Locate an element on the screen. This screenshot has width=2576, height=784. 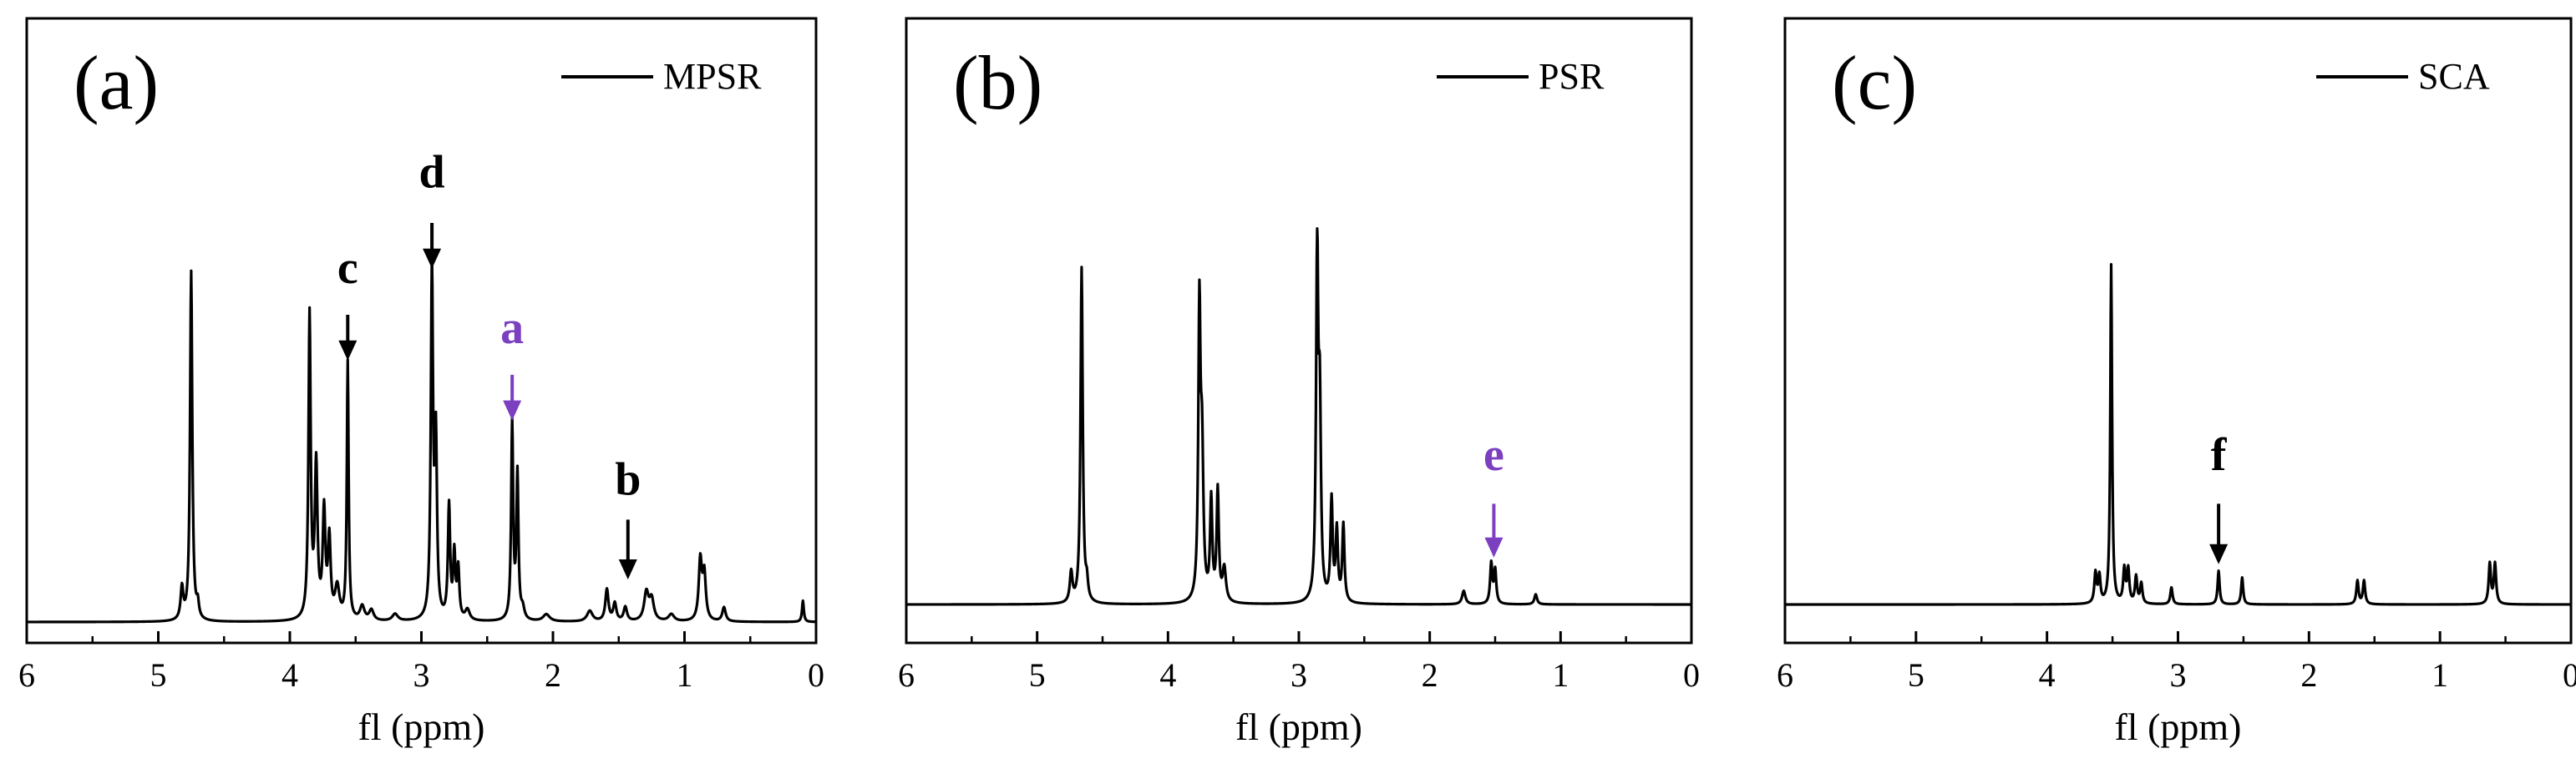
peak-annotation-d: d is located at coordinates (432, 173).